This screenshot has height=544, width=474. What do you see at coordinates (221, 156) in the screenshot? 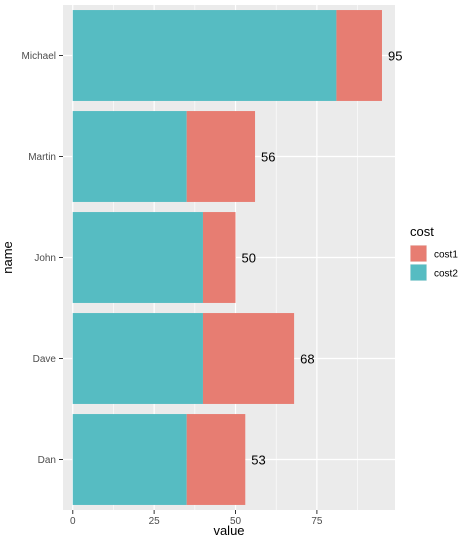
I see `bar-cost1-martin` at bounding box center [221, 156].